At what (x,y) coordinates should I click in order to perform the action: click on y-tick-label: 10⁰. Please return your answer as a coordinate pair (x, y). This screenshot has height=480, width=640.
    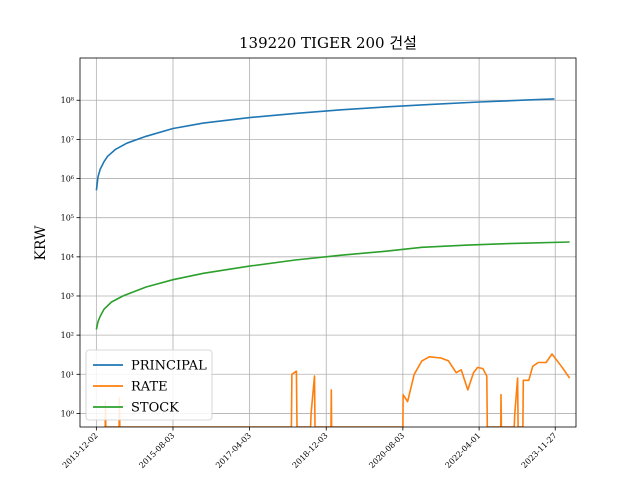
    Looking at the image, I should click on (67, 413).